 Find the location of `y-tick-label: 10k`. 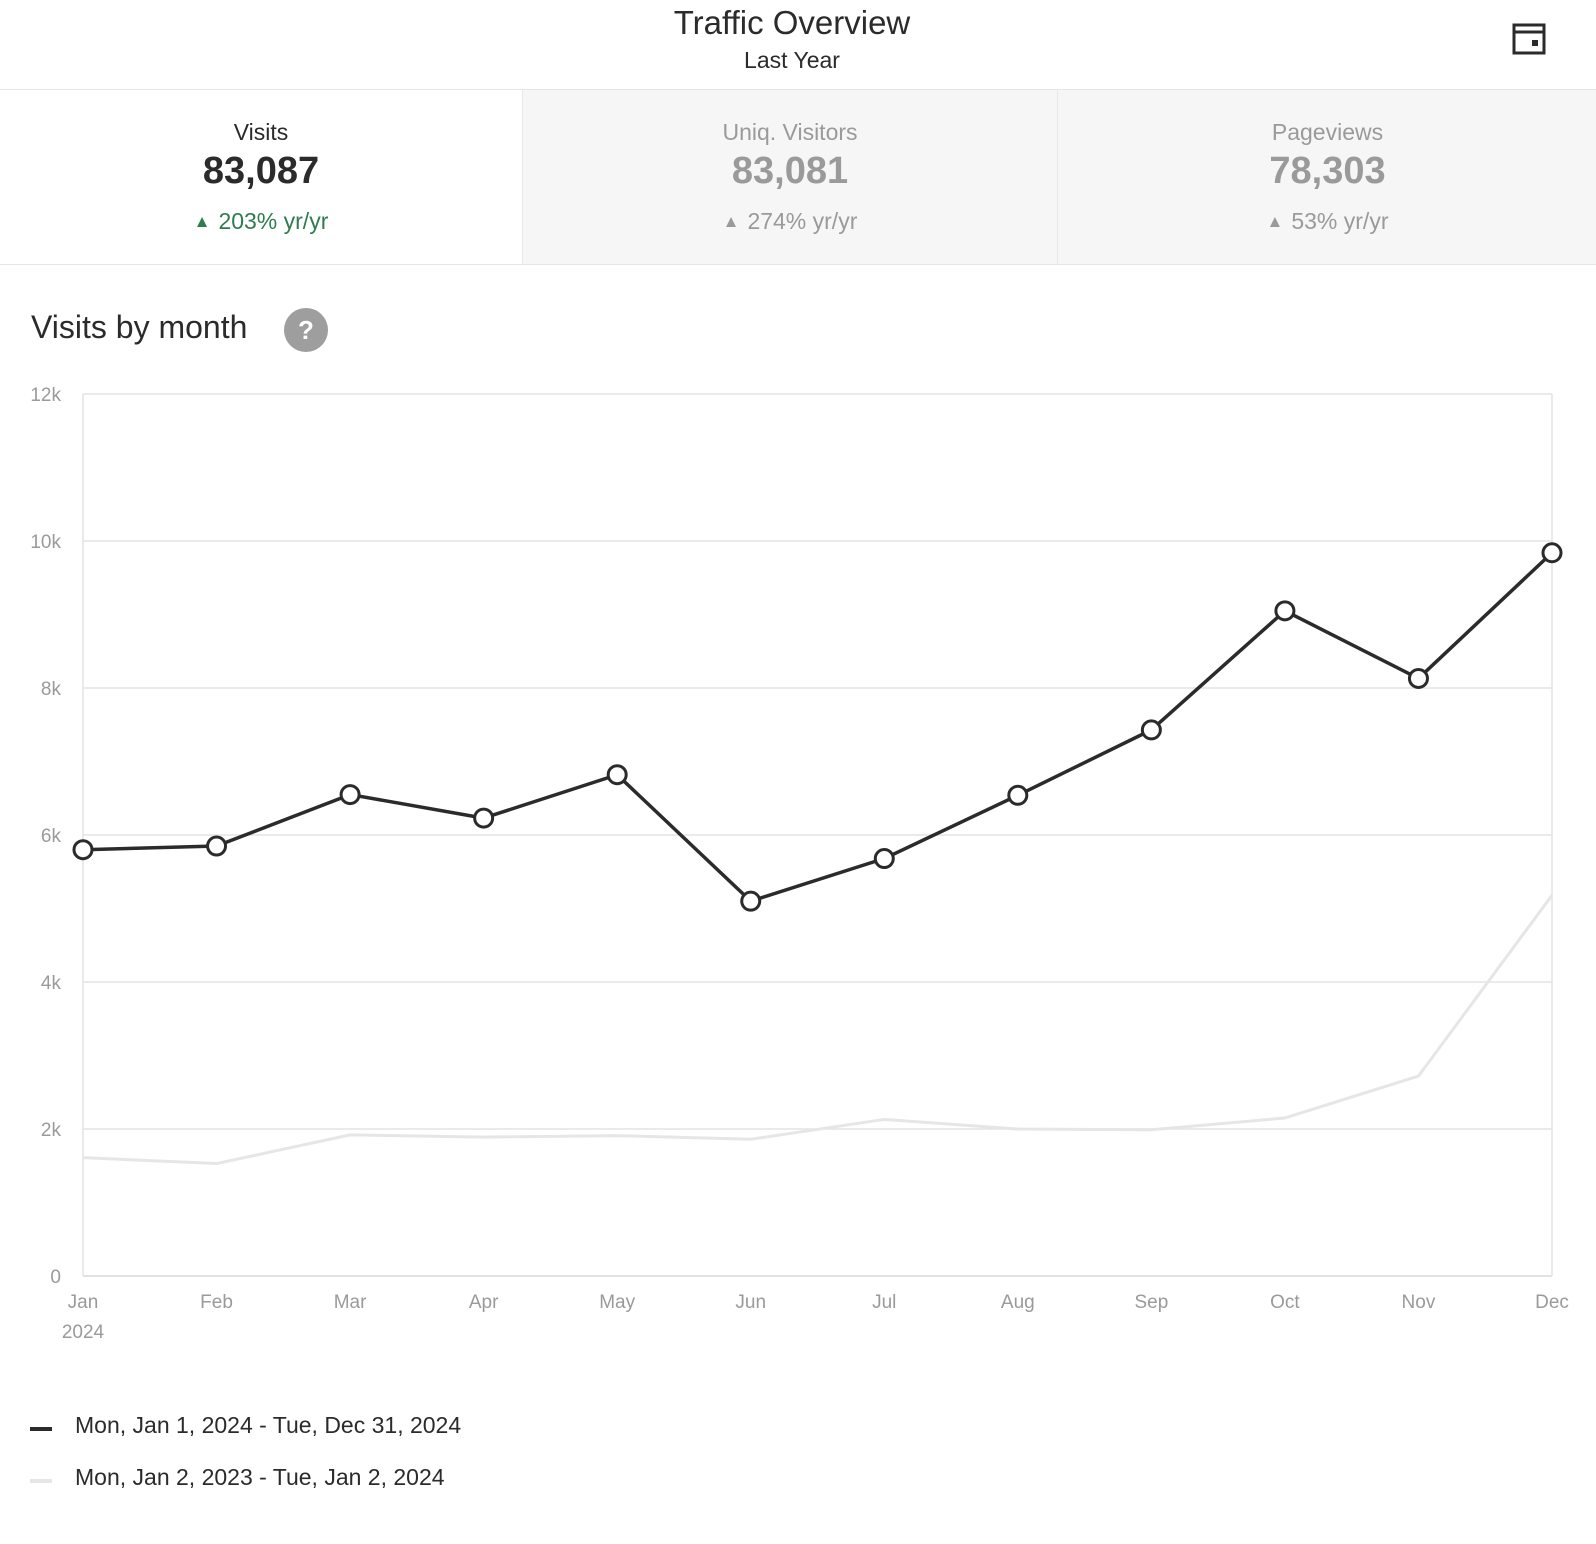

y-tick-label: 10k is located at coordinates (45, 542).